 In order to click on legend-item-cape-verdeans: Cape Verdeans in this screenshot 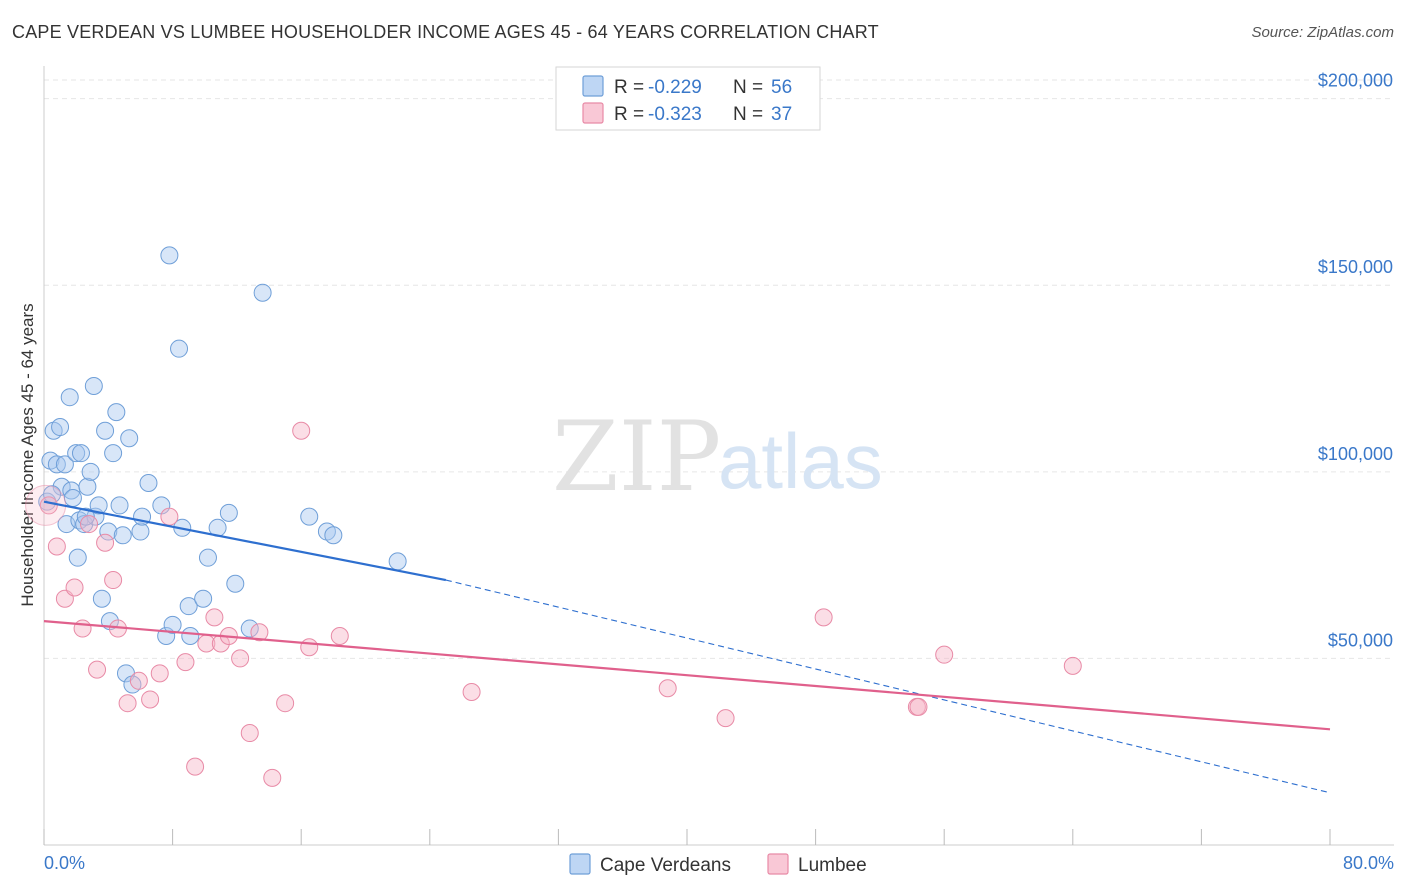, I will do `click(665, 865)`.